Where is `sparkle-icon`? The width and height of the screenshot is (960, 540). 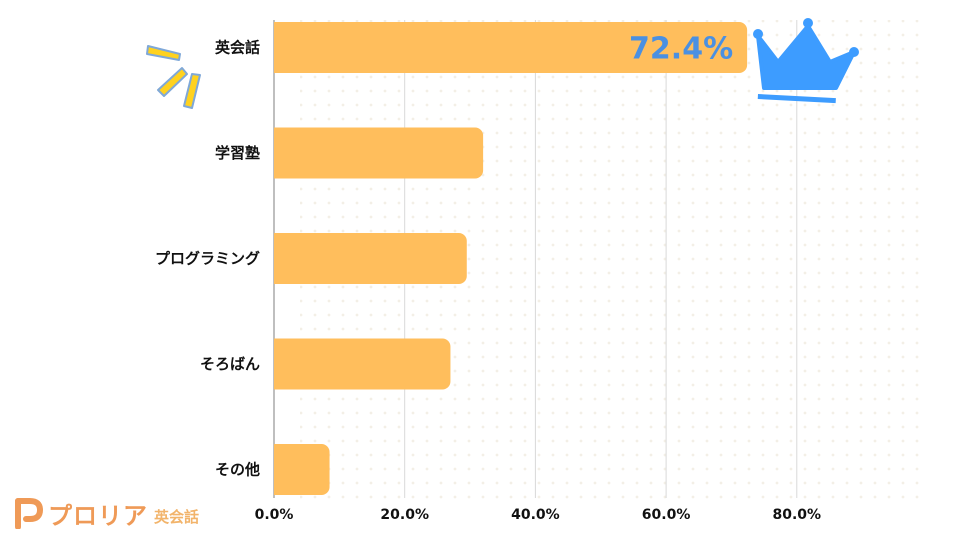
sparkle-icon is located at coordinates (173, 77).